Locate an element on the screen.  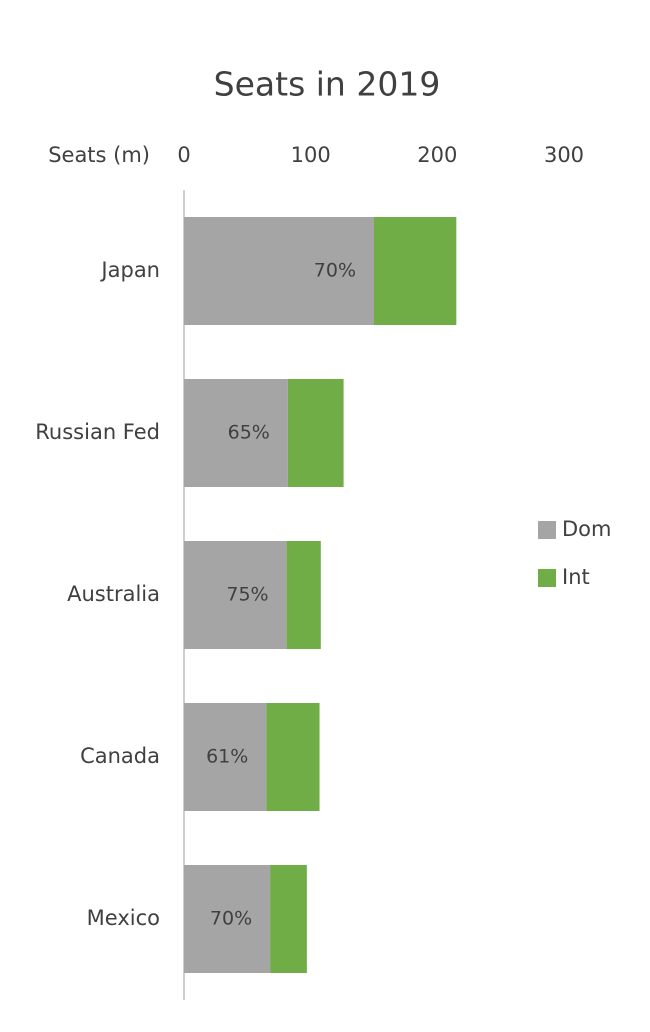
share-label: 65% is located at coordinates (249, 433).